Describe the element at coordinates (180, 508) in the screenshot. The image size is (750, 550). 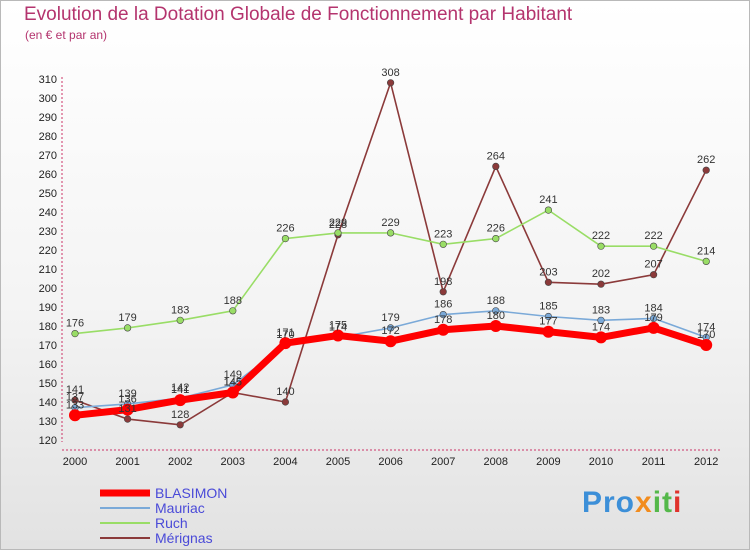
I see `legend-label: Mauriac` at that location.